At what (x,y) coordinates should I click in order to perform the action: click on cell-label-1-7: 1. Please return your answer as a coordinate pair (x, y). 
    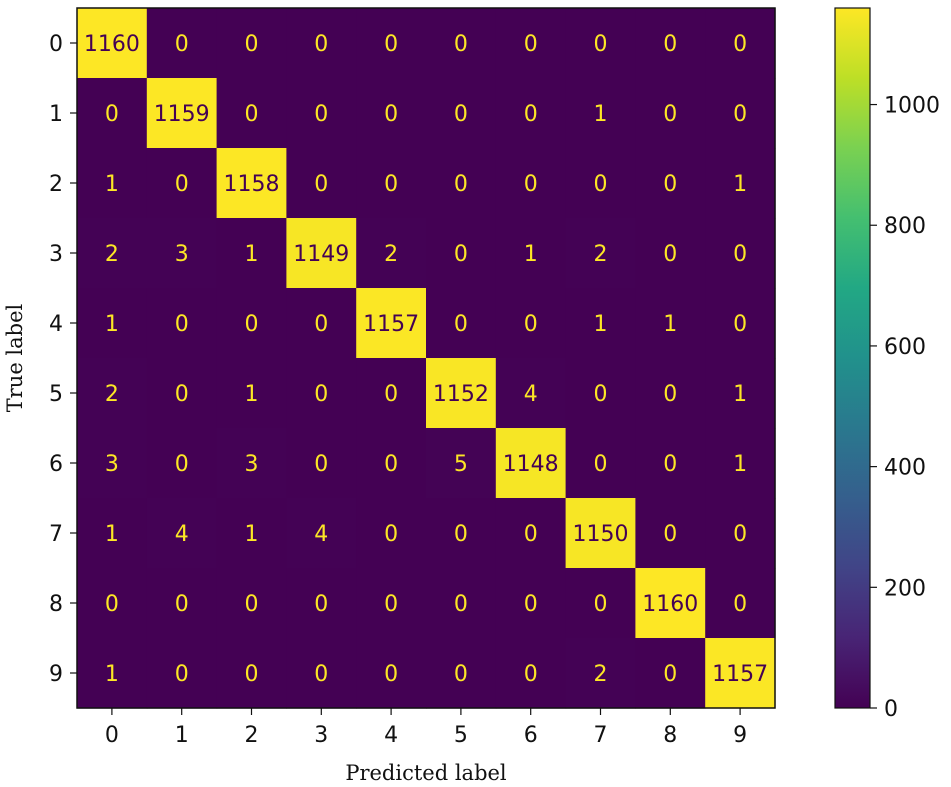
    Looking at the image, I should click on (601, 114).